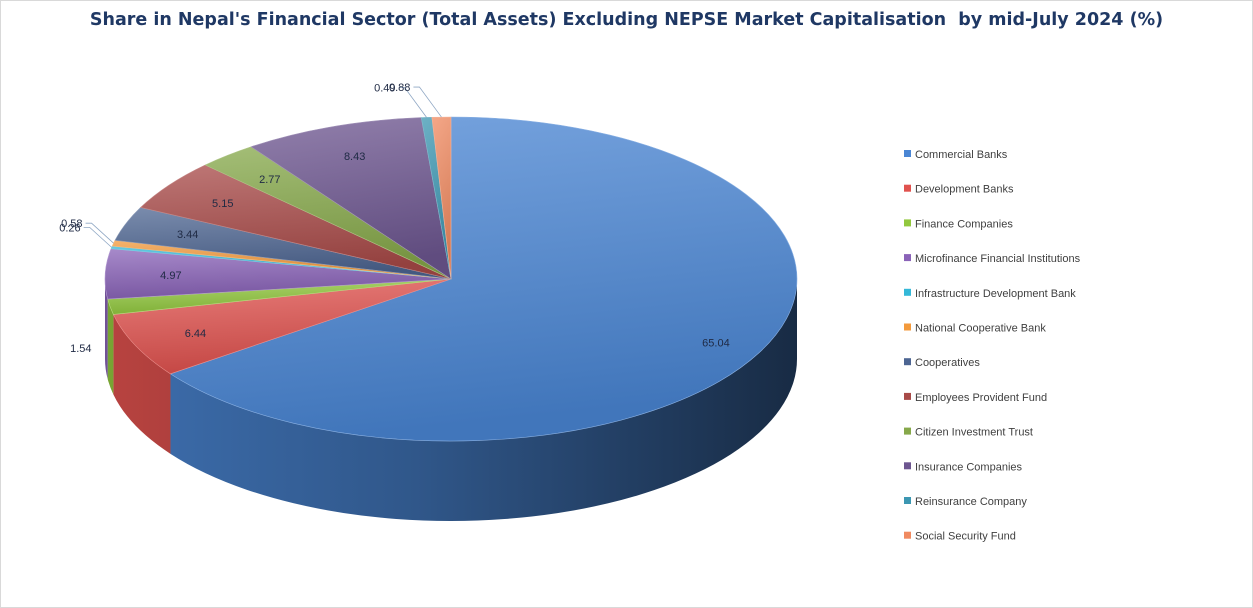  What do you see at coordinates (969, 467) in the screenshot?
I see `legend-label: Insurance Companies` at bounding box center [969, 467].